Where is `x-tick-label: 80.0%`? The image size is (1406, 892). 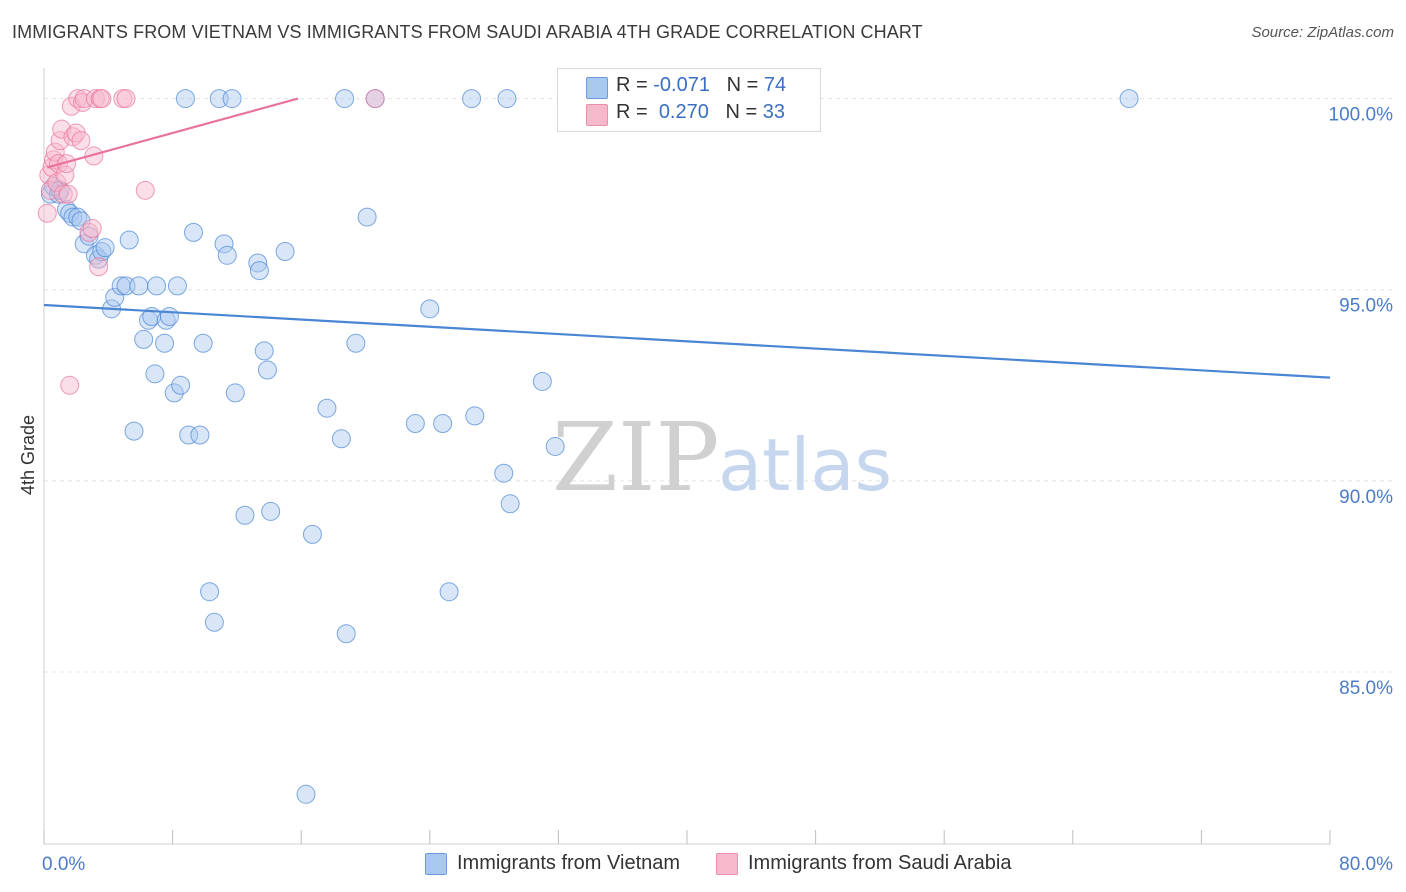
x-tick-label: 80.0% is located at coordinates (1366, 864).